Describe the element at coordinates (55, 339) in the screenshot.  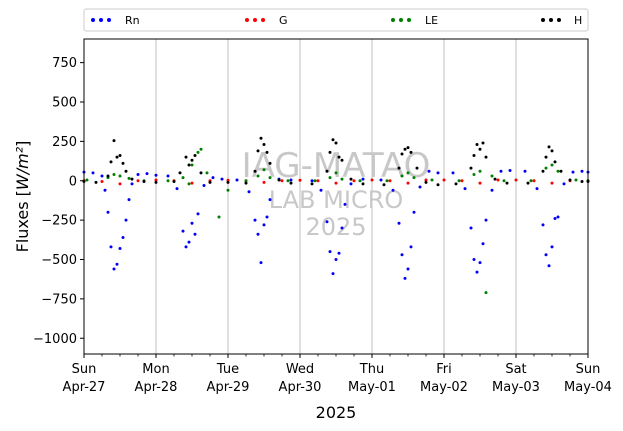
I see `y-tick-label: −1000` at that location.